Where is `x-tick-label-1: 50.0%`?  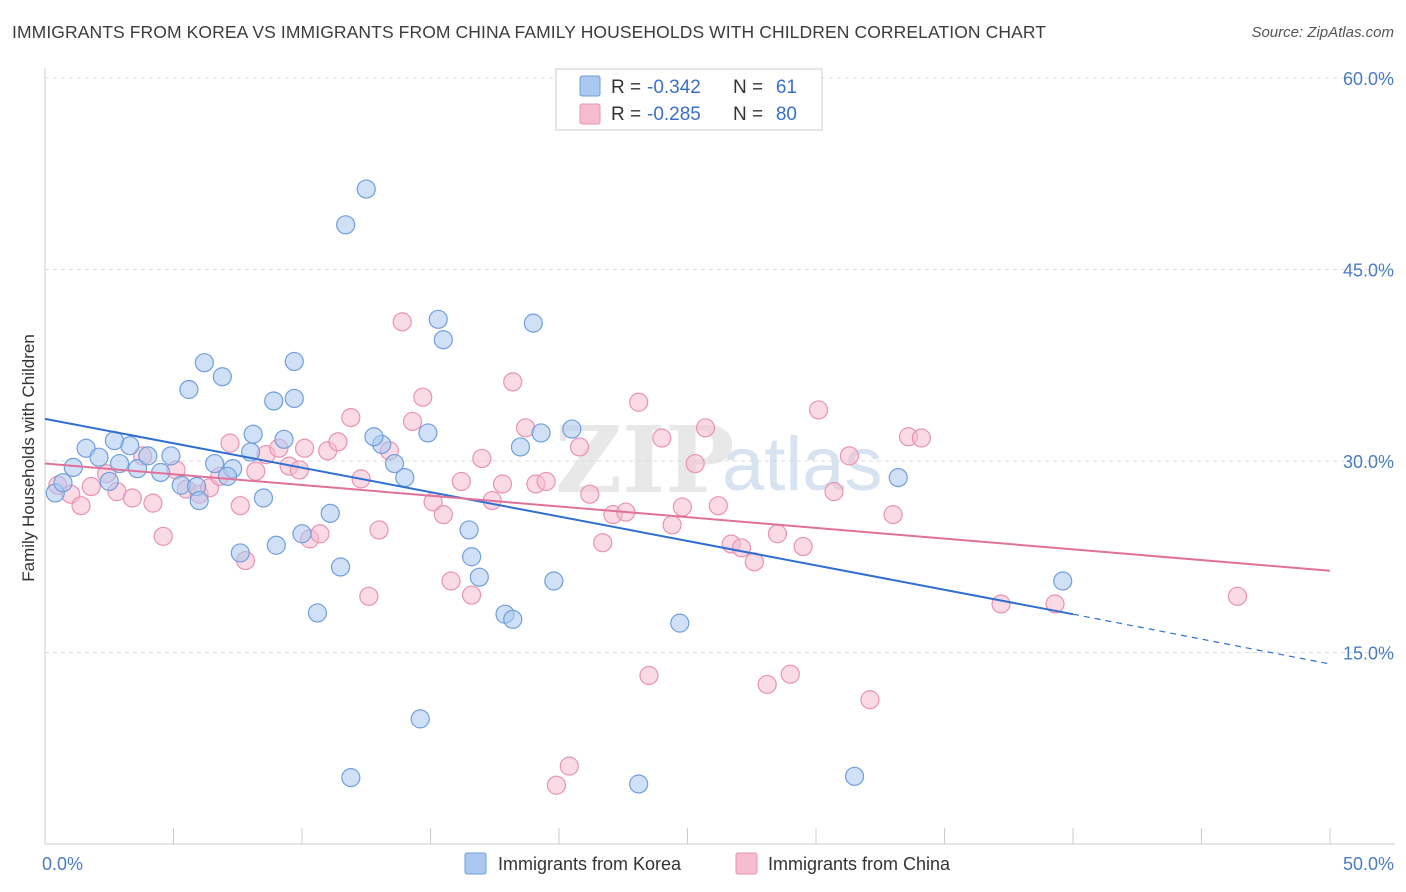 x-tick-label-1: 50.0% is located at coordinates (1368, 864).